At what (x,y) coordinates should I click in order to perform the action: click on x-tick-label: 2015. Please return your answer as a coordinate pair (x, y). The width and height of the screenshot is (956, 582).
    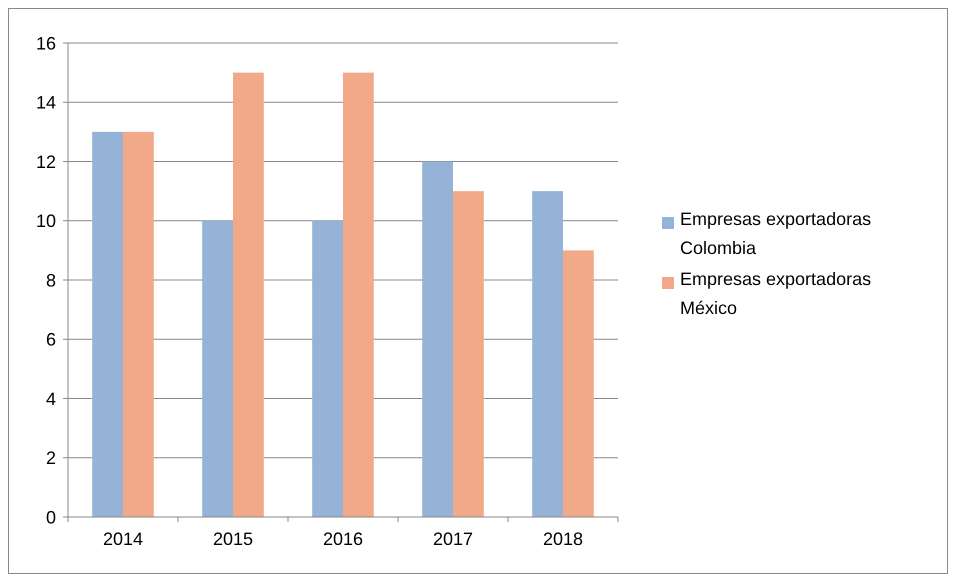
    Looking at the image, I should click on (233, 539).